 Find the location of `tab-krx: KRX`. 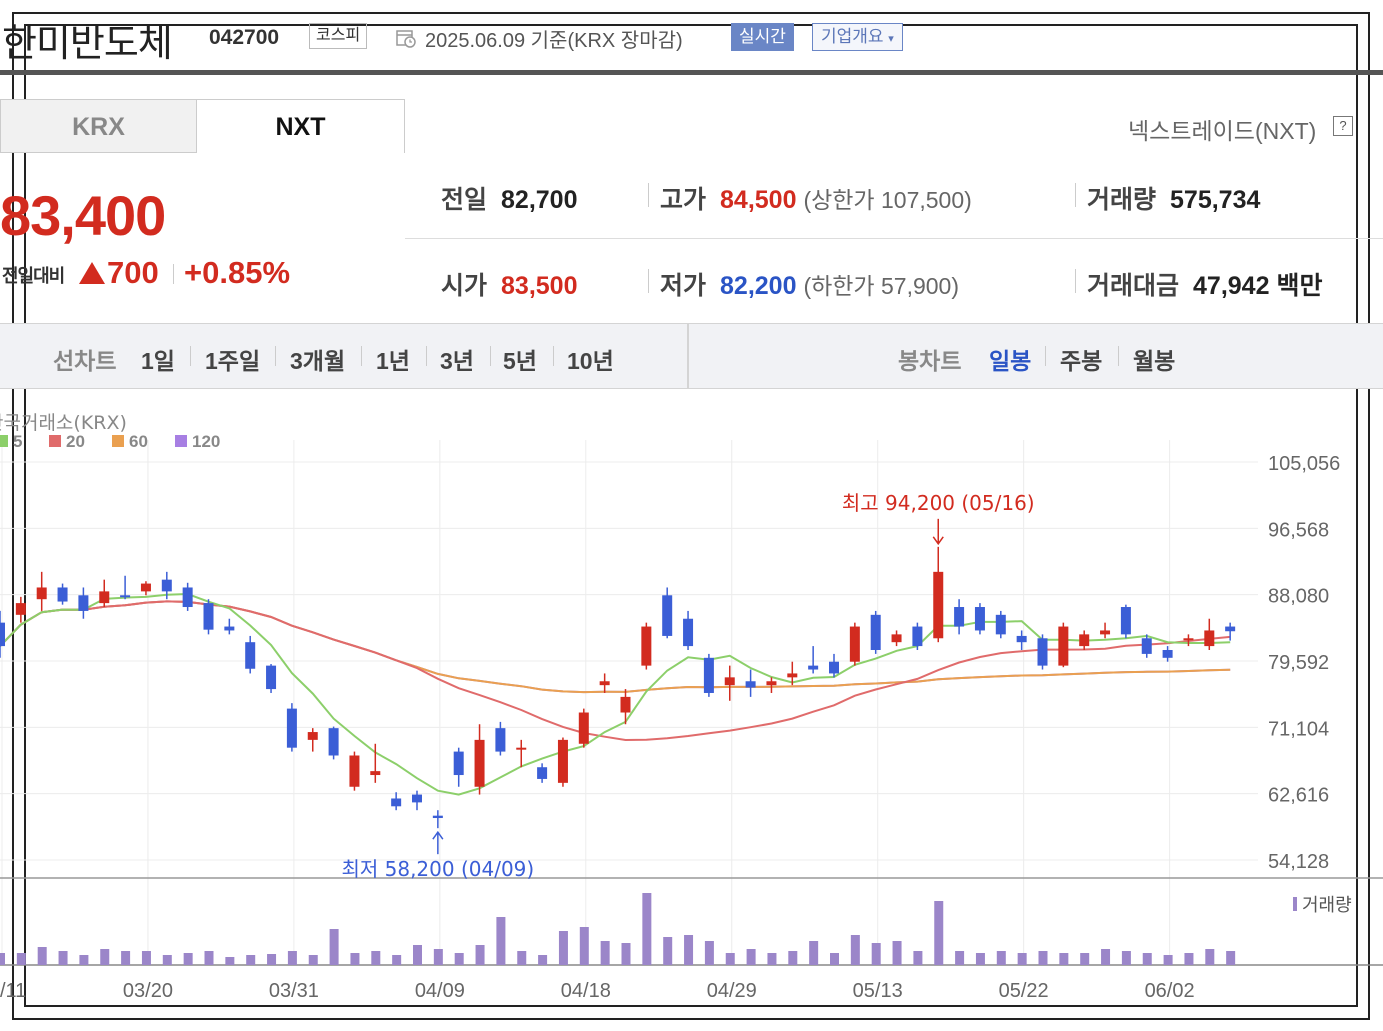

tab-krx: KRX is located at coordinates (98, 126).